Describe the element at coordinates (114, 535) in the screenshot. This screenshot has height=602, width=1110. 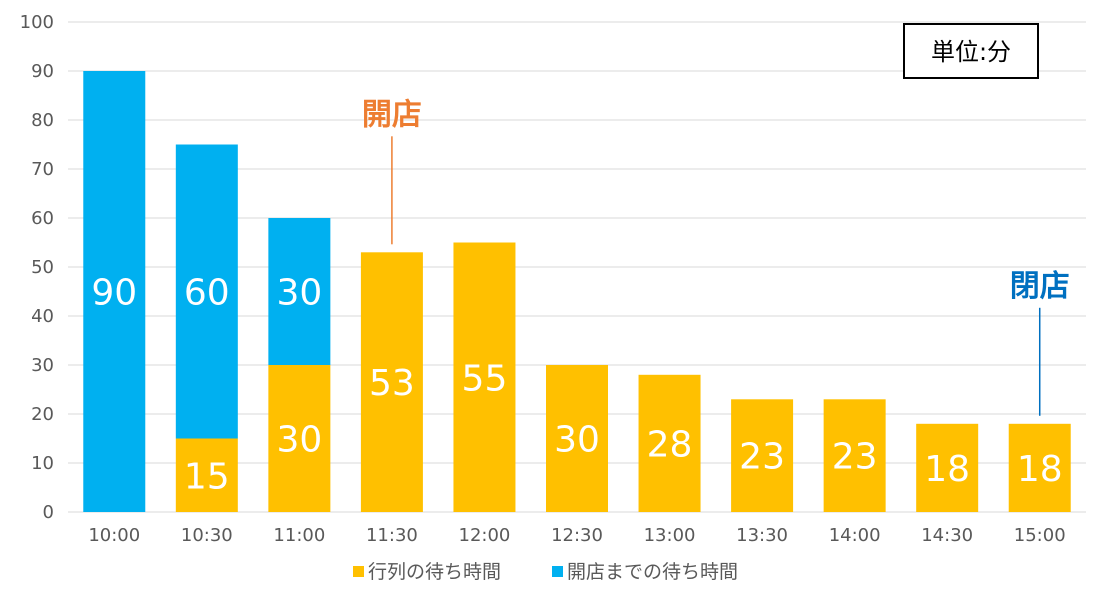
I see `x-tick-label: 10:00` at that location.